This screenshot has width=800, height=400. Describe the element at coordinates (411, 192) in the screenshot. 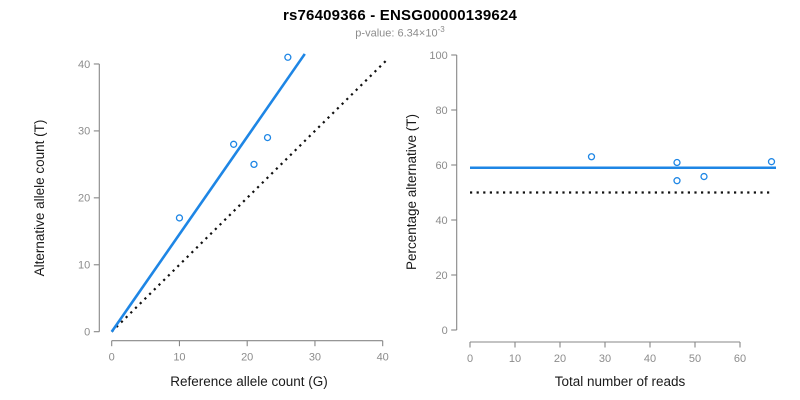

I see `y-axis-label: Percentage alternative (T)` at that location.